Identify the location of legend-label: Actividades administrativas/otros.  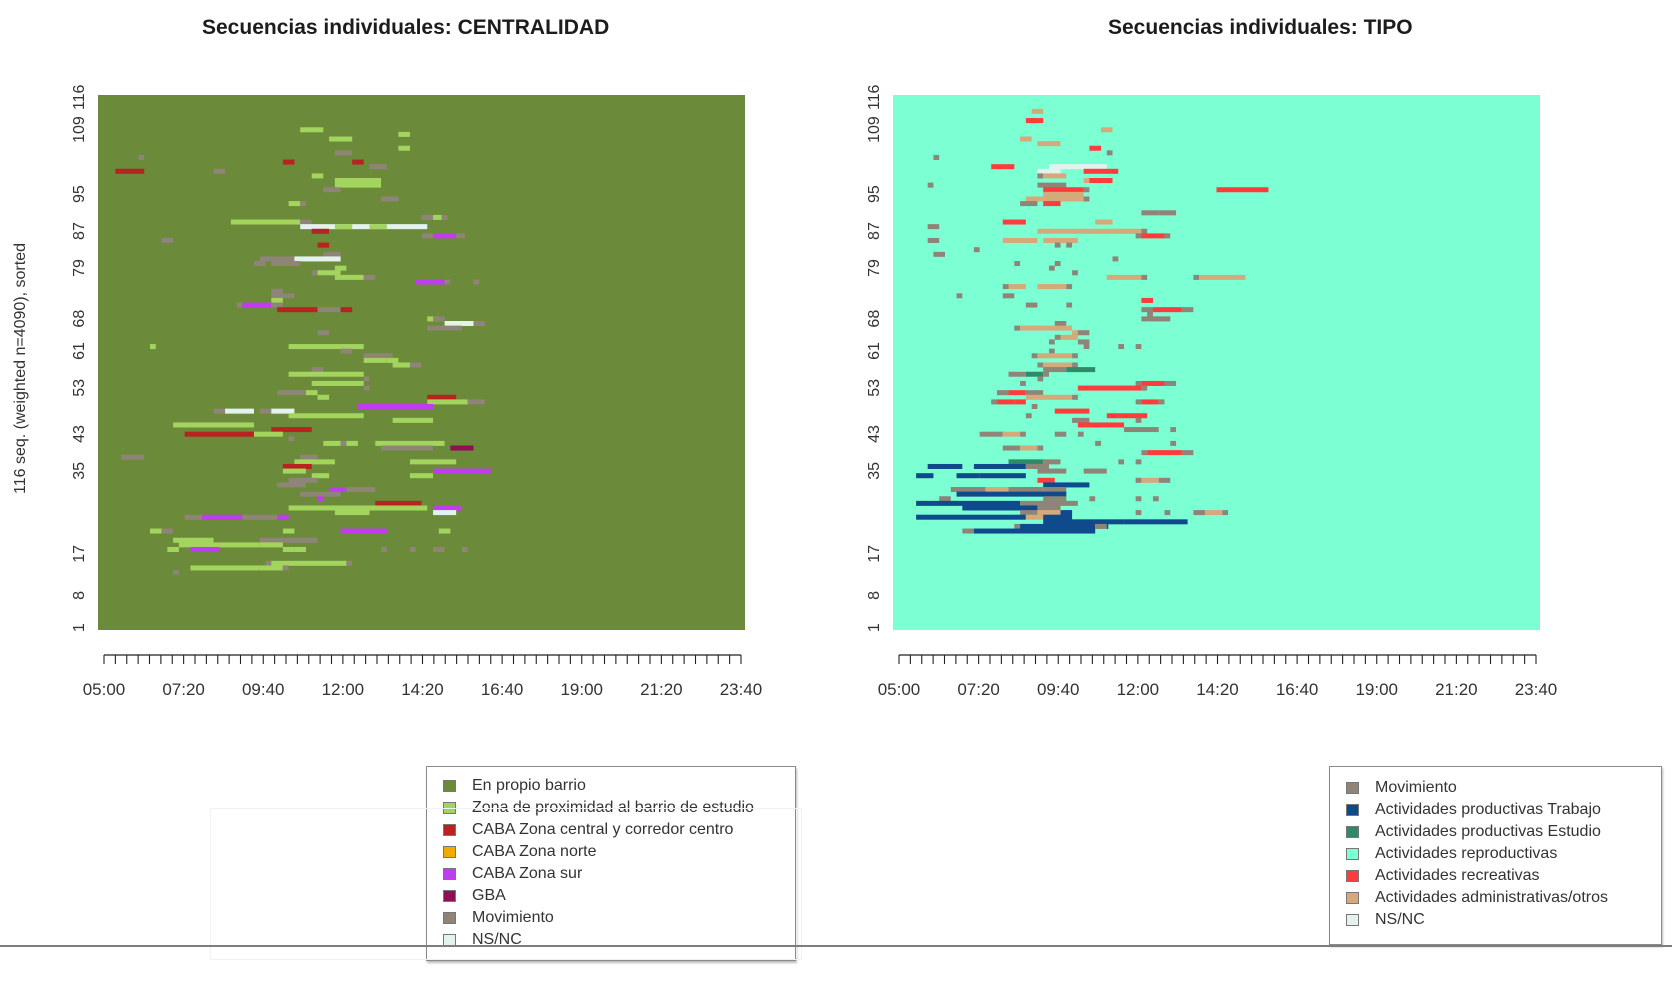
(1491, 897).